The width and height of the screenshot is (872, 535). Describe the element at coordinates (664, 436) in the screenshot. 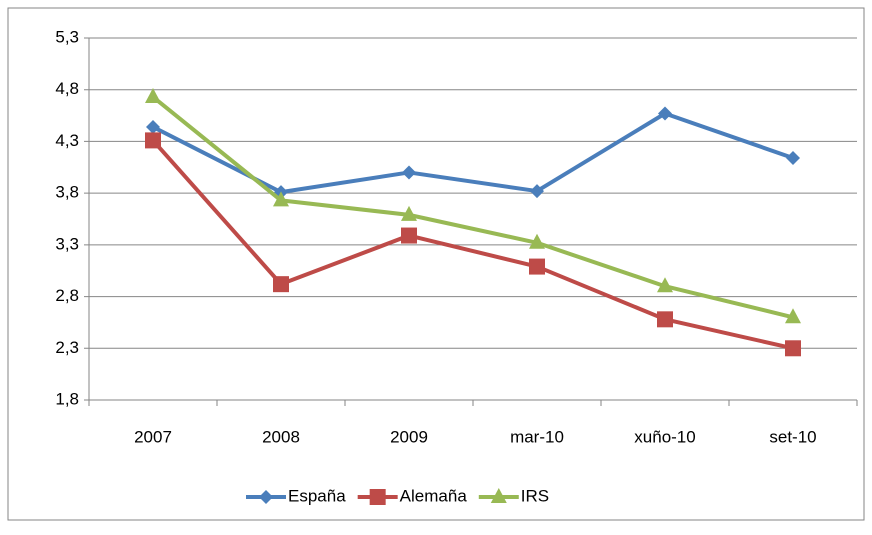

I see `x-tick-label: xuño-10` at that location.